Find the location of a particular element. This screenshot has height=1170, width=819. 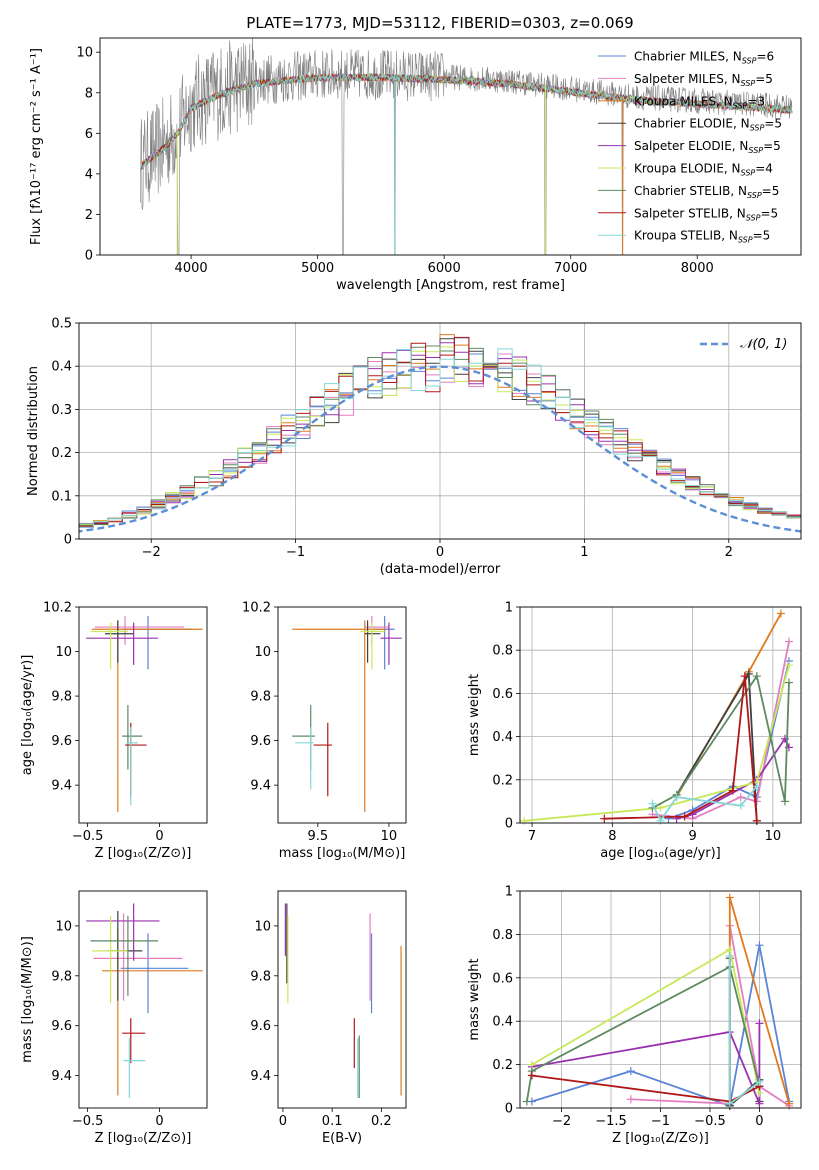

histograms is located at coordinates (440, 433).